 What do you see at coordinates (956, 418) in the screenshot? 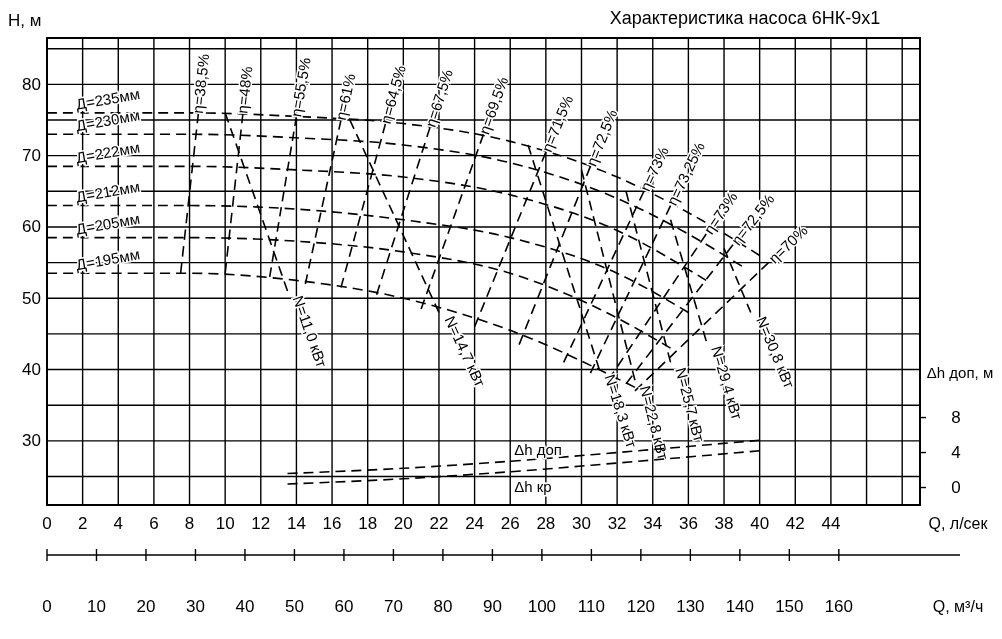
I see `y2-tick-label: 8` at bounding box center [956, 418].